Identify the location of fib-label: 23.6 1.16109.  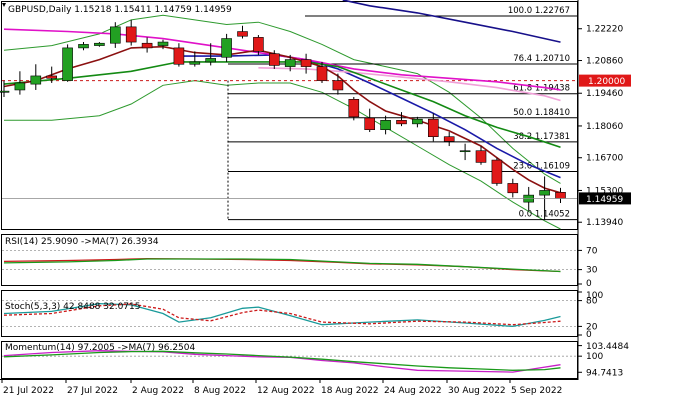
(541, 167).